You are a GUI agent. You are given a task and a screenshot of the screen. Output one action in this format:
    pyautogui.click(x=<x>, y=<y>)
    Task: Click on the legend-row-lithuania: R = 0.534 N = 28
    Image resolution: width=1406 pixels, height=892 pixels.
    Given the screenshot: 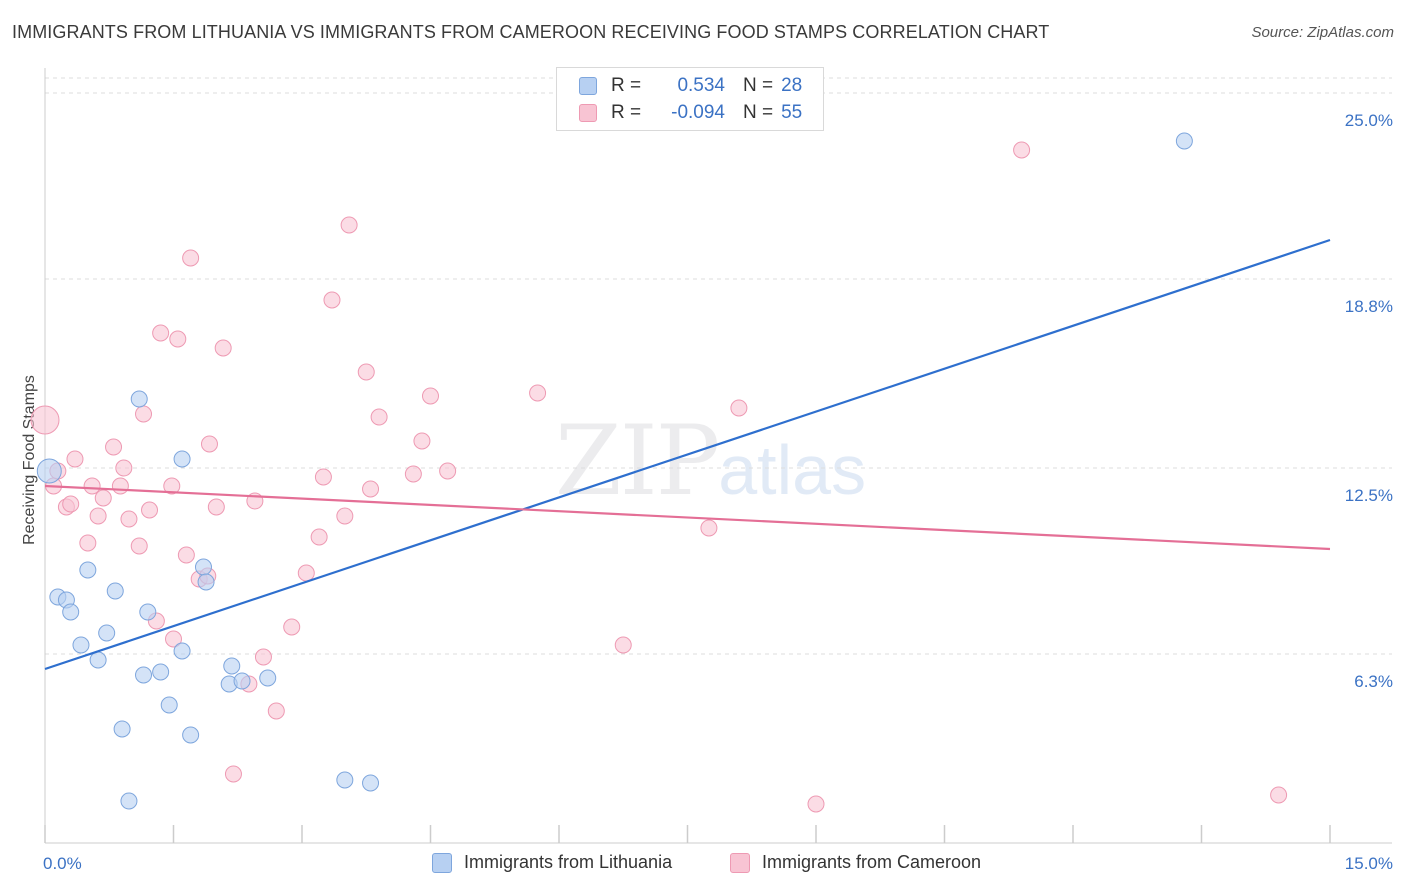 What is the action you would take?
    pyautogui.click(x=690, y=86)
    